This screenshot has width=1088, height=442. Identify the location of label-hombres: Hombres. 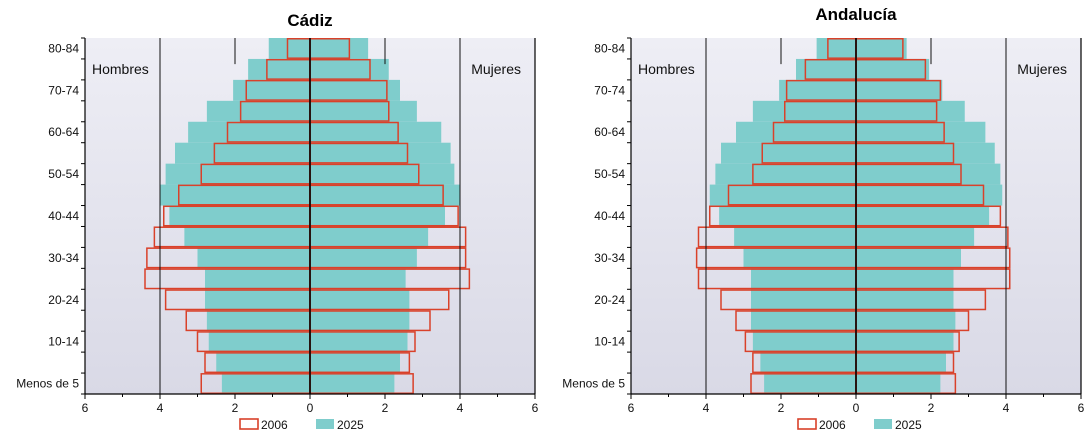
(666, 69).